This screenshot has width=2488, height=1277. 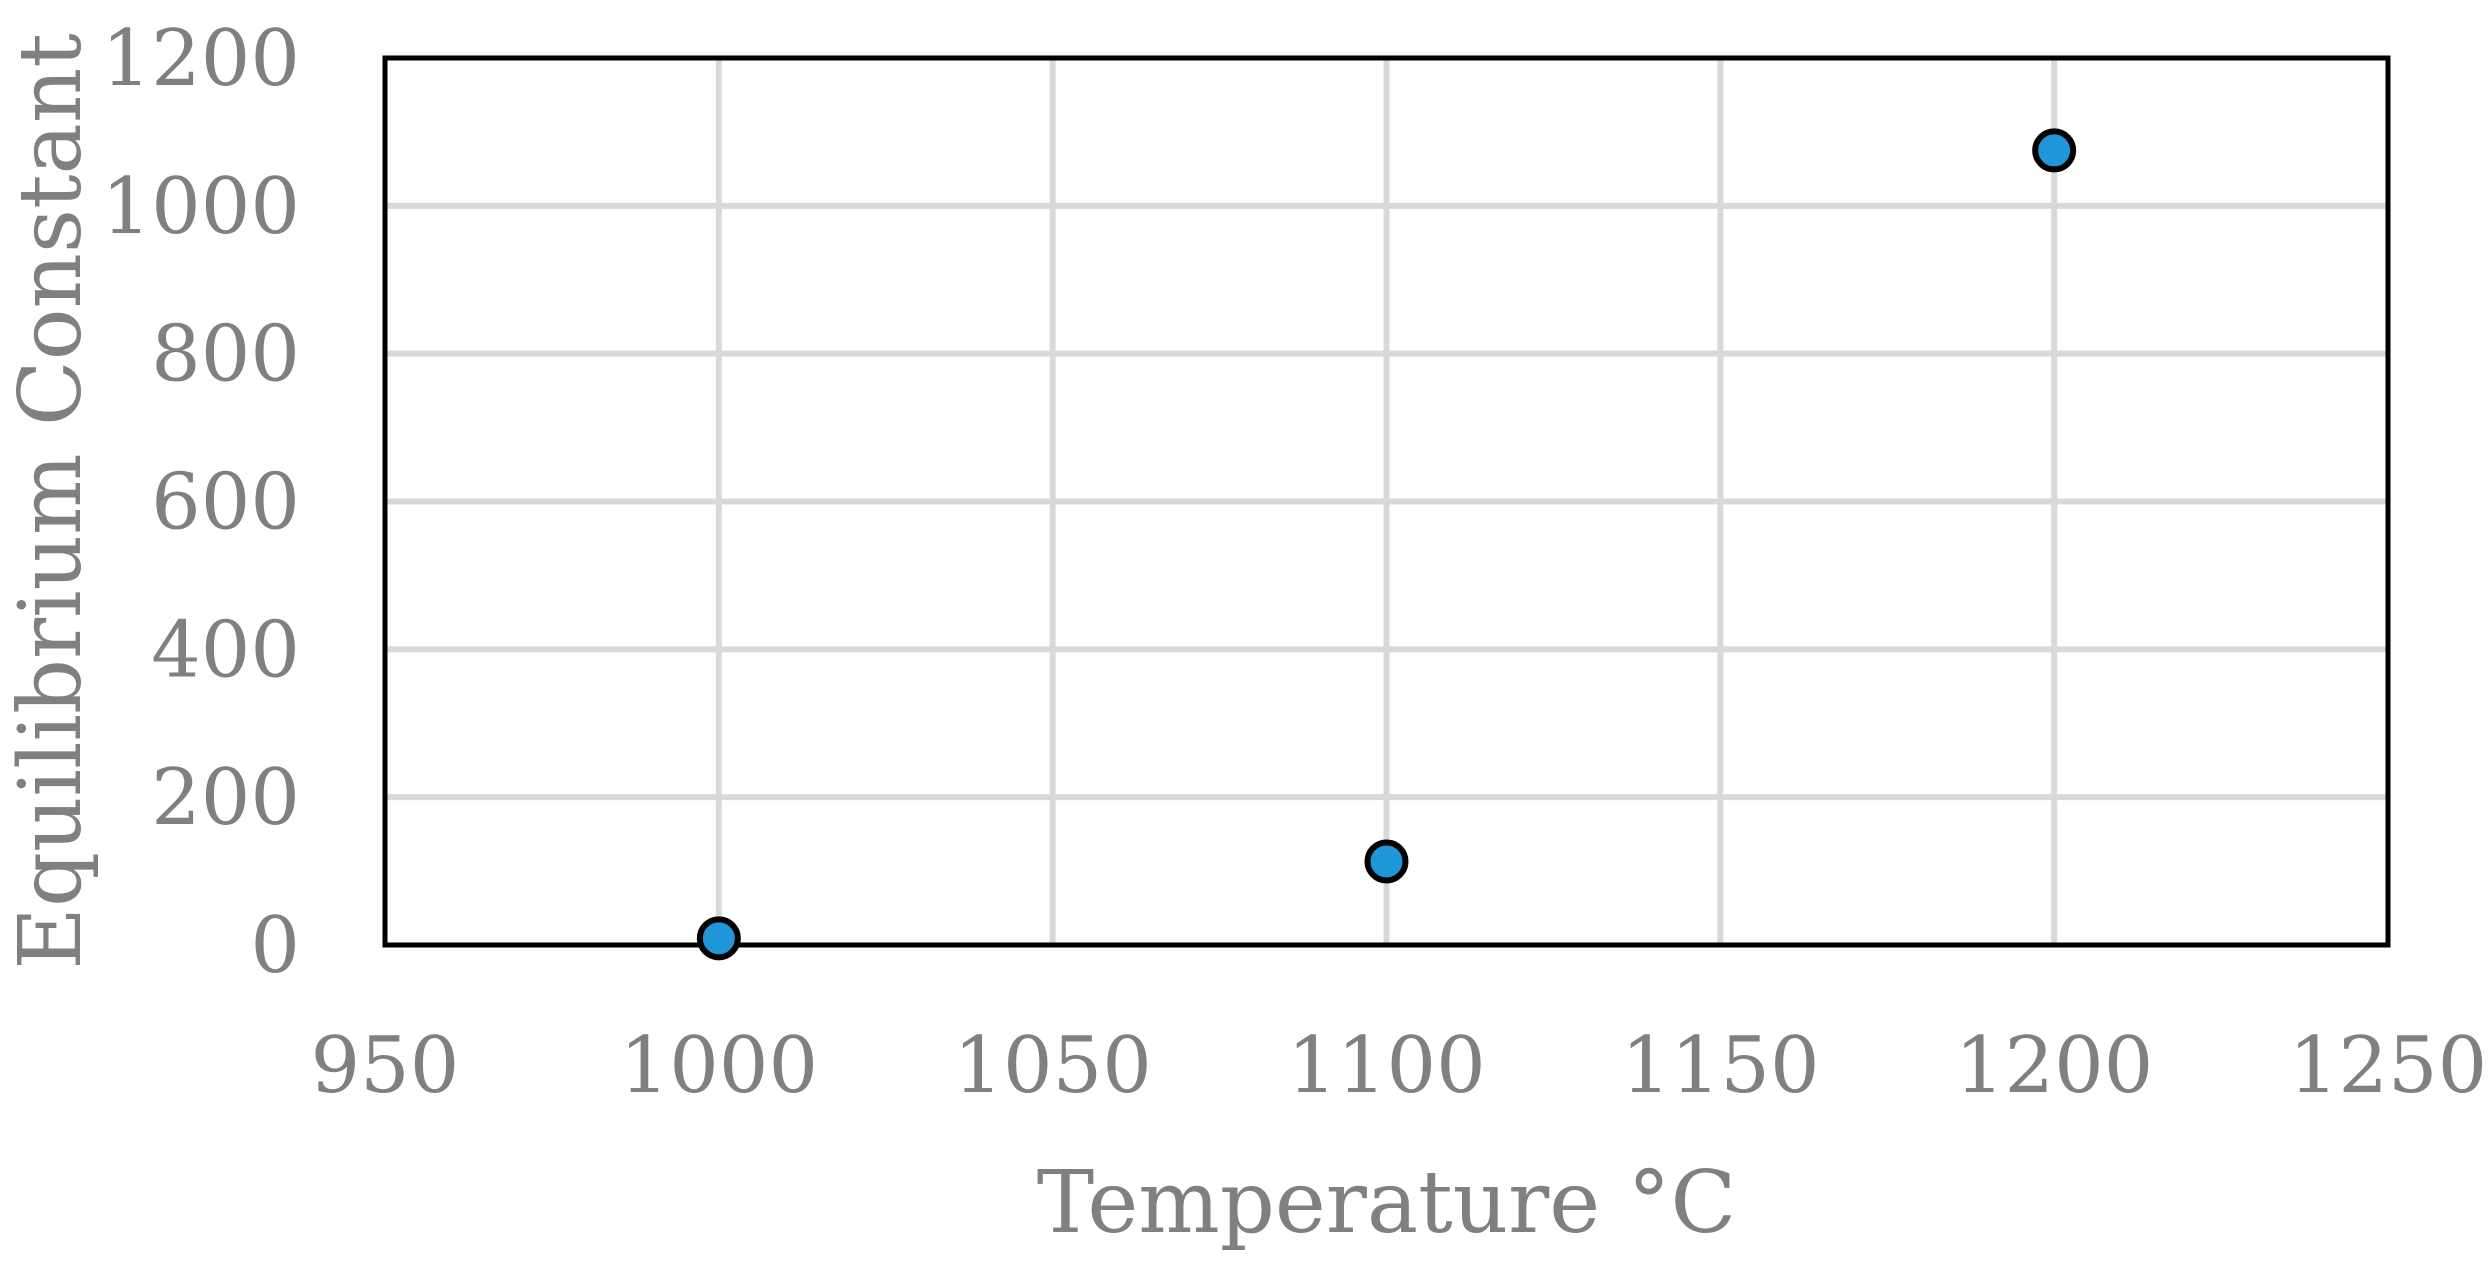 I want to click on x-tick-label: 1250, so click(x=2388, y=1066).